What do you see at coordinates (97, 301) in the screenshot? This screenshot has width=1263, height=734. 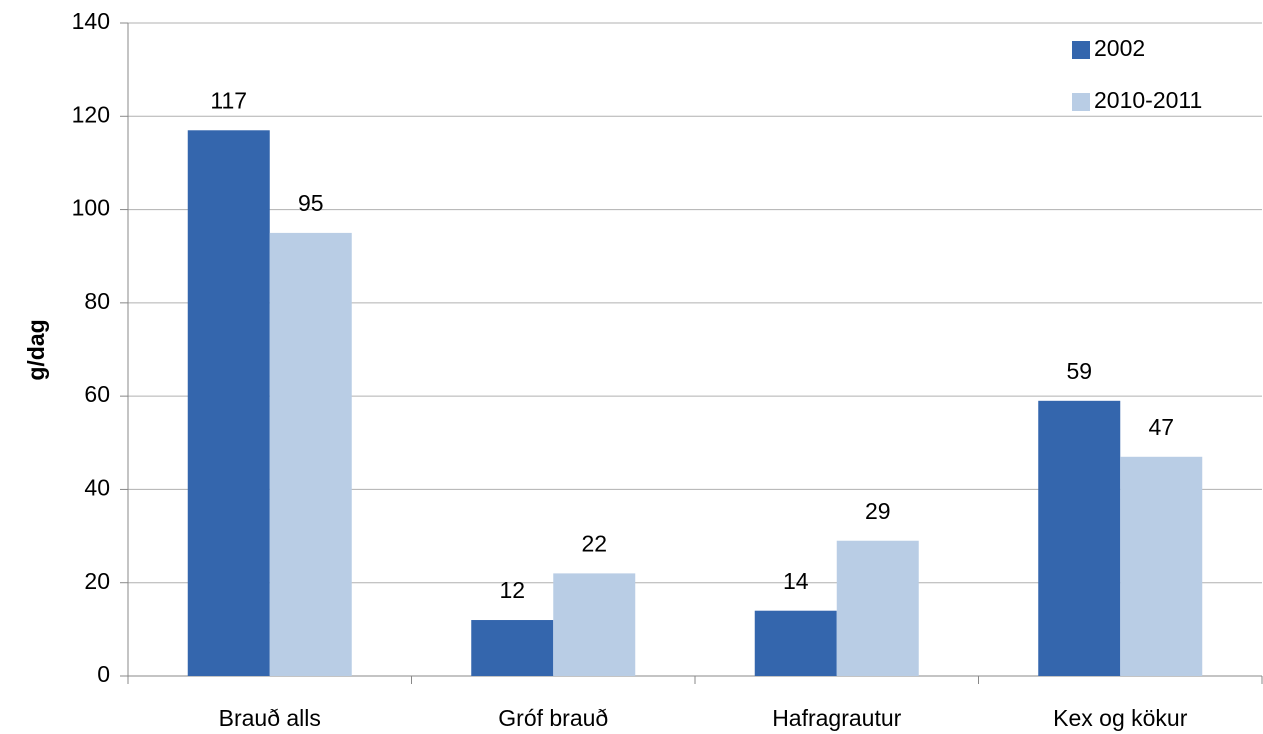 I see `y-tick-label: 80` at bounding box center [97, 301].